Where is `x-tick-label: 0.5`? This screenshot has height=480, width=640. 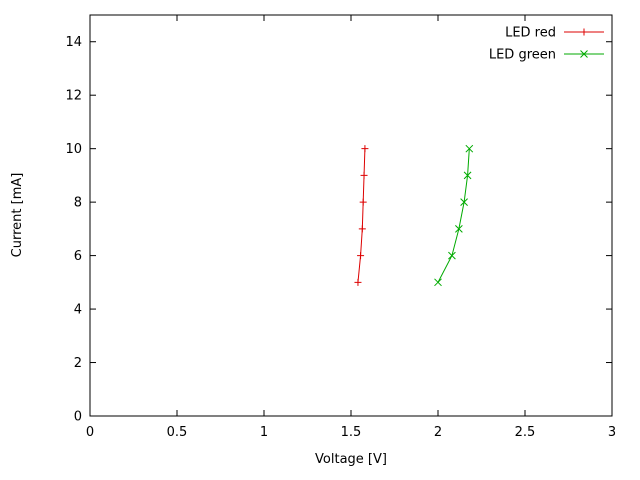
x-tick-label: 0.5 is located at coordinates (177, 432).